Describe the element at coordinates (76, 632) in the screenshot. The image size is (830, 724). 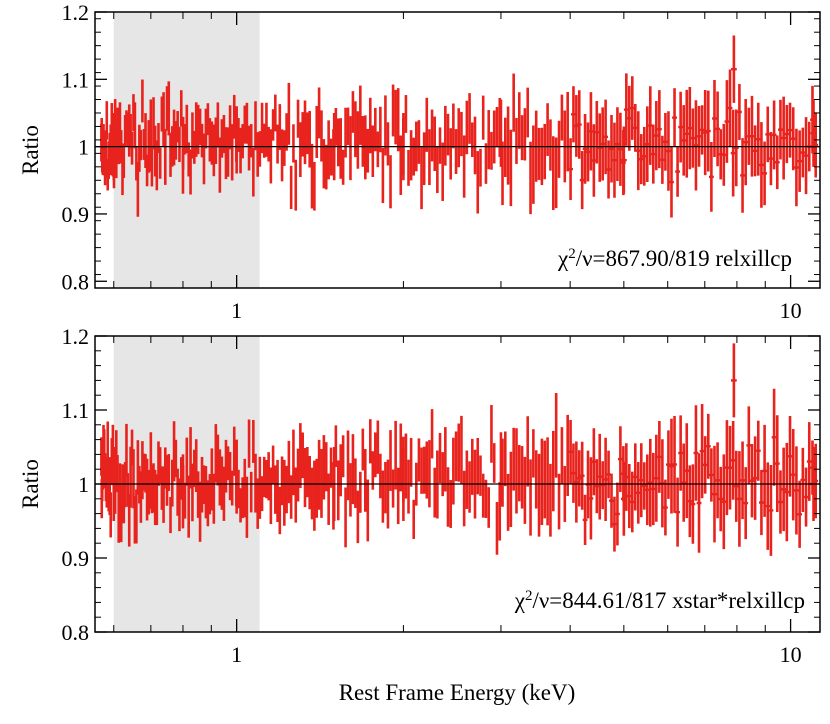
I see `y-tick-label: 0.8` at that location.